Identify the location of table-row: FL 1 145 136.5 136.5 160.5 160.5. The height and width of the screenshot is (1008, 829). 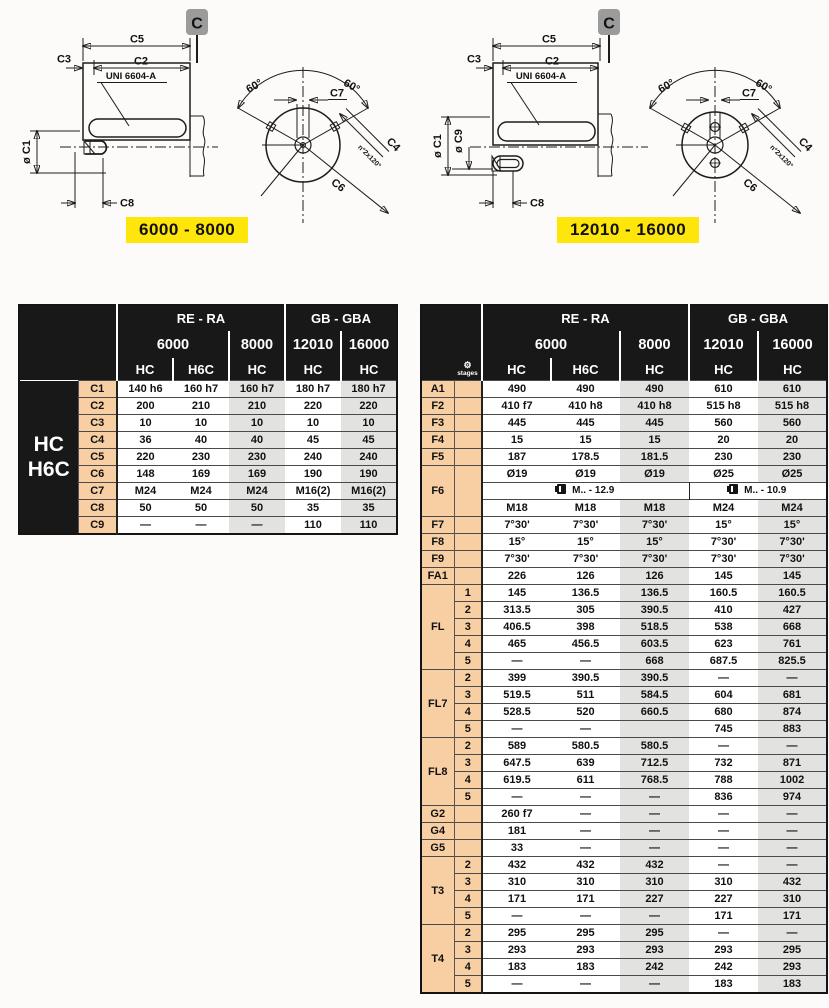
(624, 627).